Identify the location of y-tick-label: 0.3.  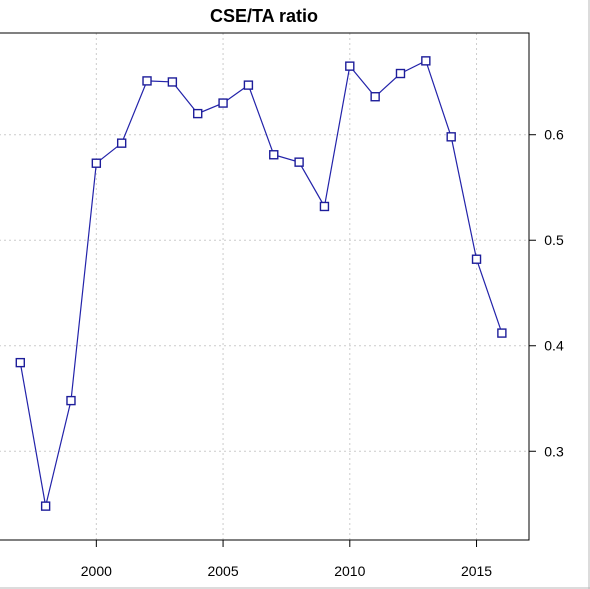
(554, 451).